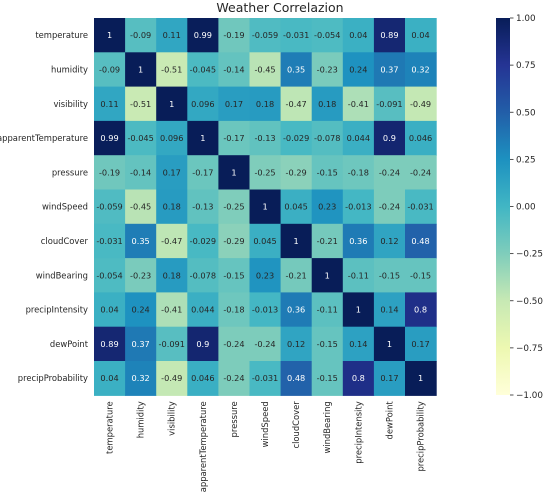  I want to click on row-label: humidity, so click(69, 69).